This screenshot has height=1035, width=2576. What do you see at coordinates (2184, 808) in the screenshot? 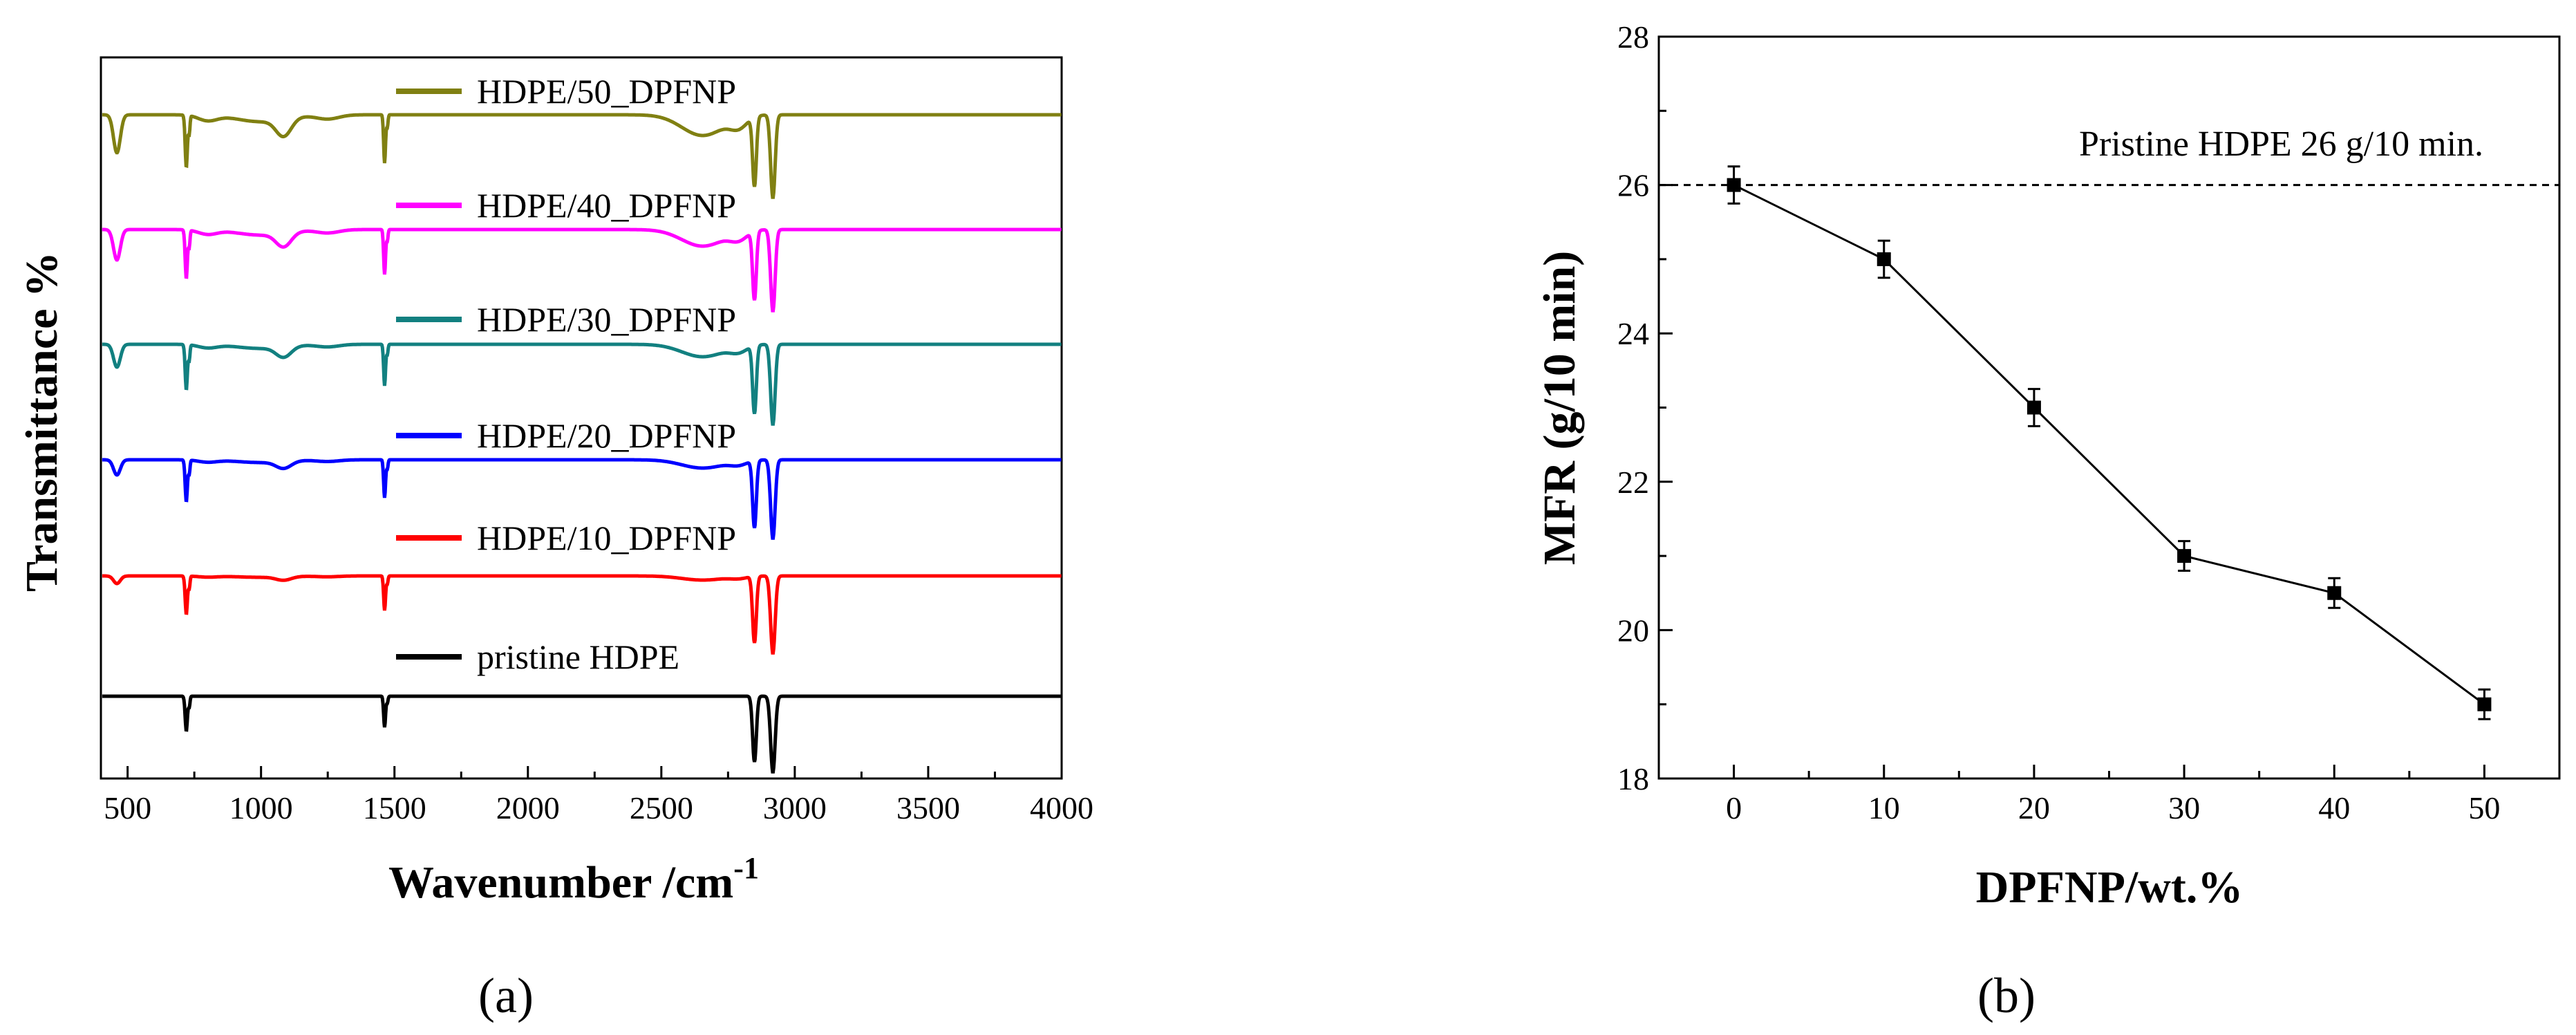
I see `x-tick-label: 30` at bounding box center [2184, 808].